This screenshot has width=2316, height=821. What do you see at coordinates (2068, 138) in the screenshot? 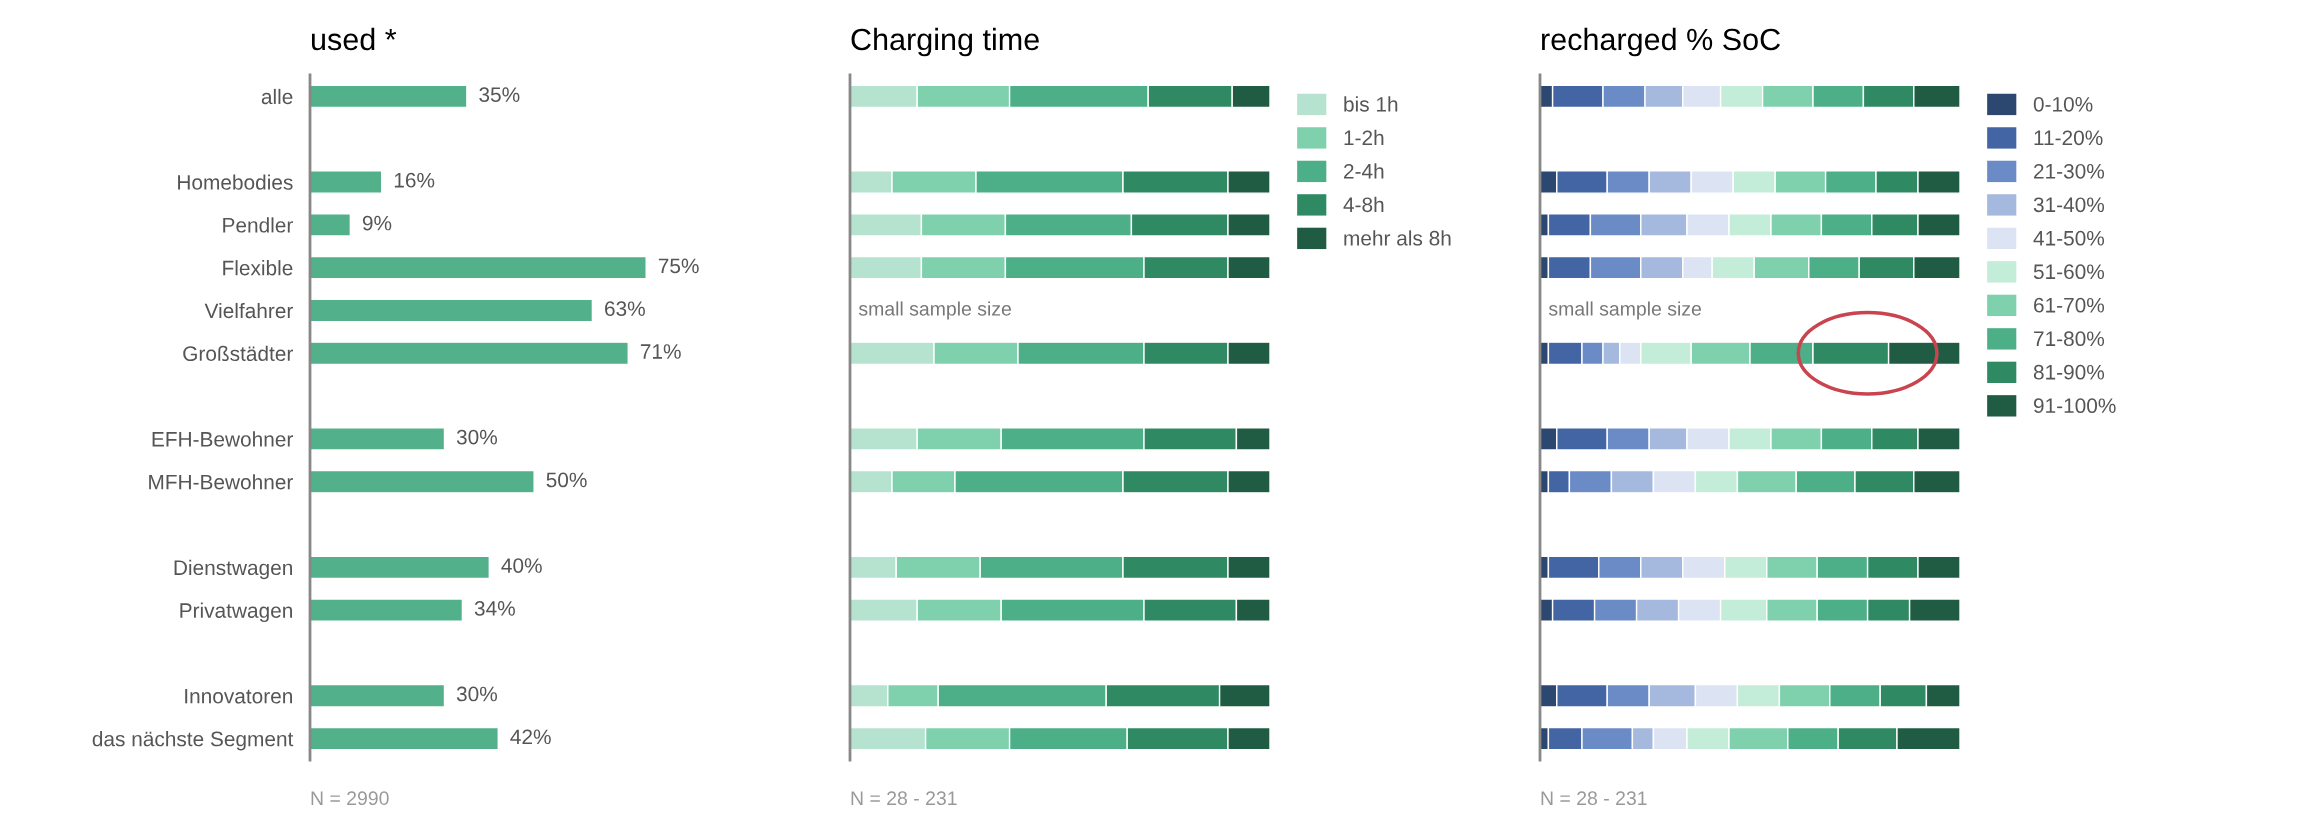
I see `legend-label: 11-20%` at bounding box center [2068, 138].